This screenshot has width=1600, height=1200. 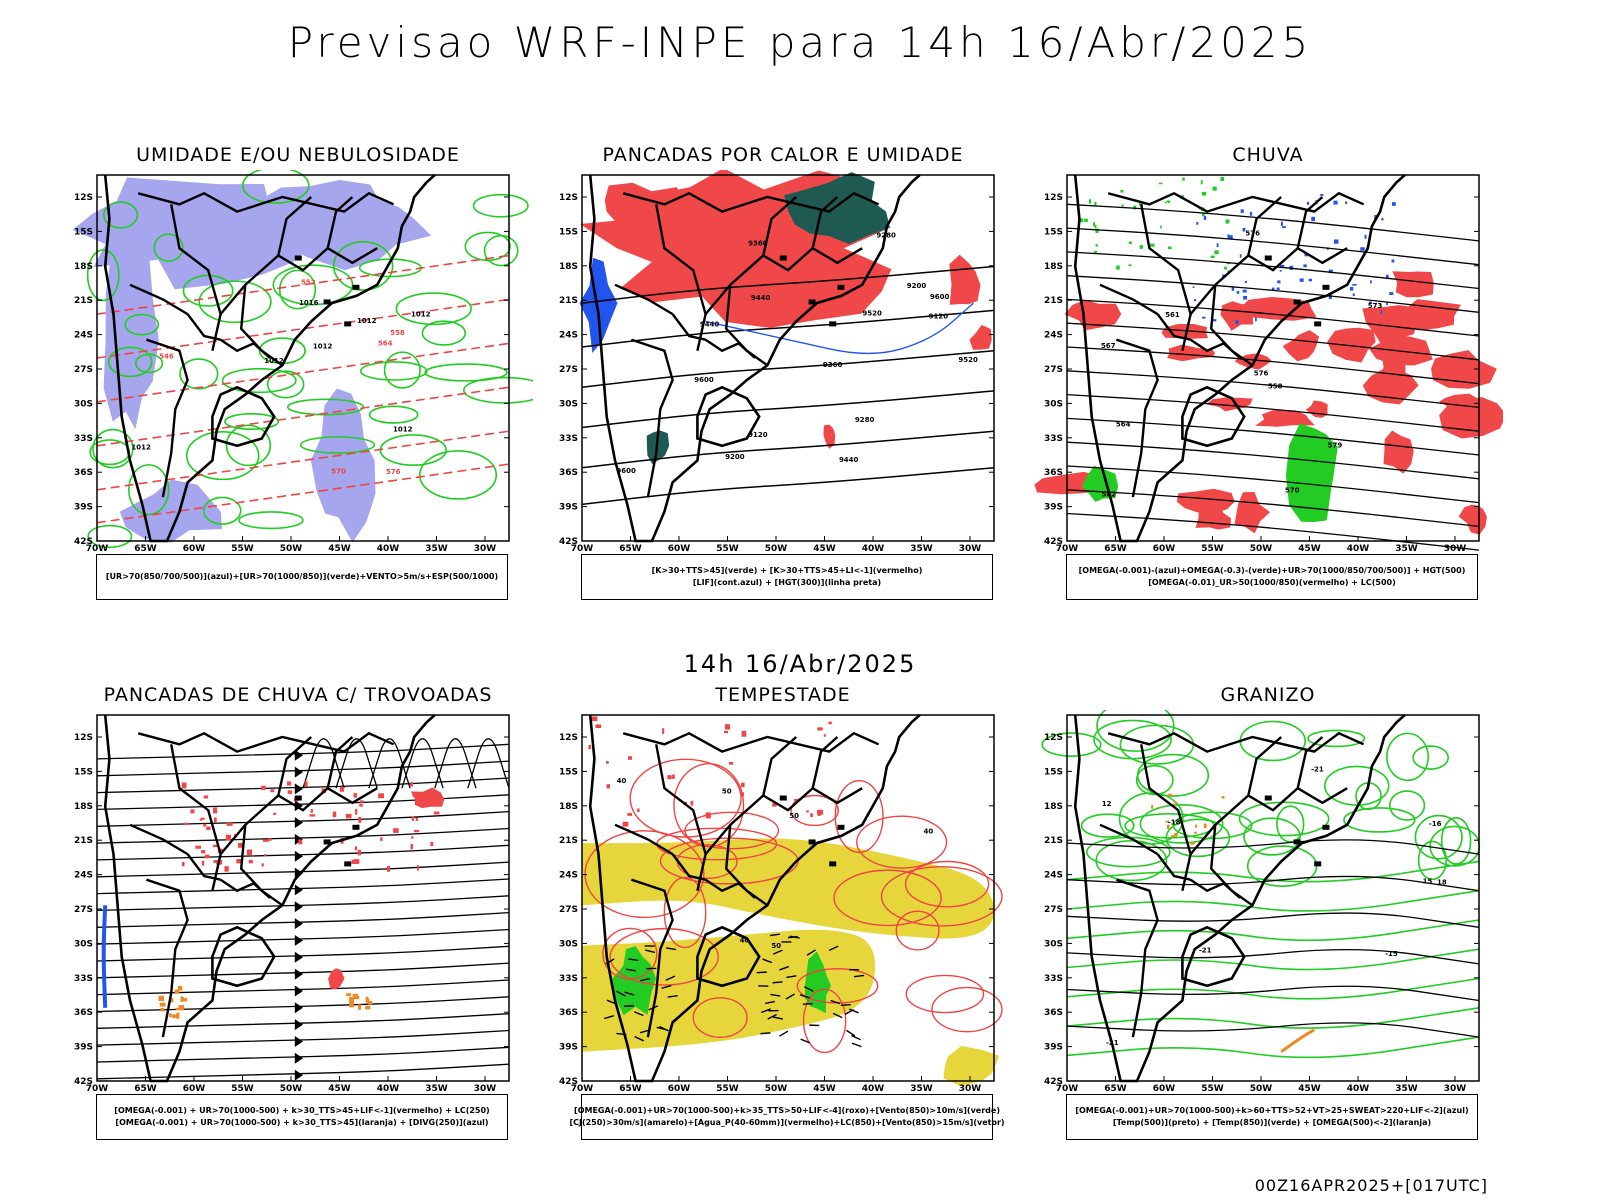 I want to click on contour-label: 15, so click(x=1428, y=882).